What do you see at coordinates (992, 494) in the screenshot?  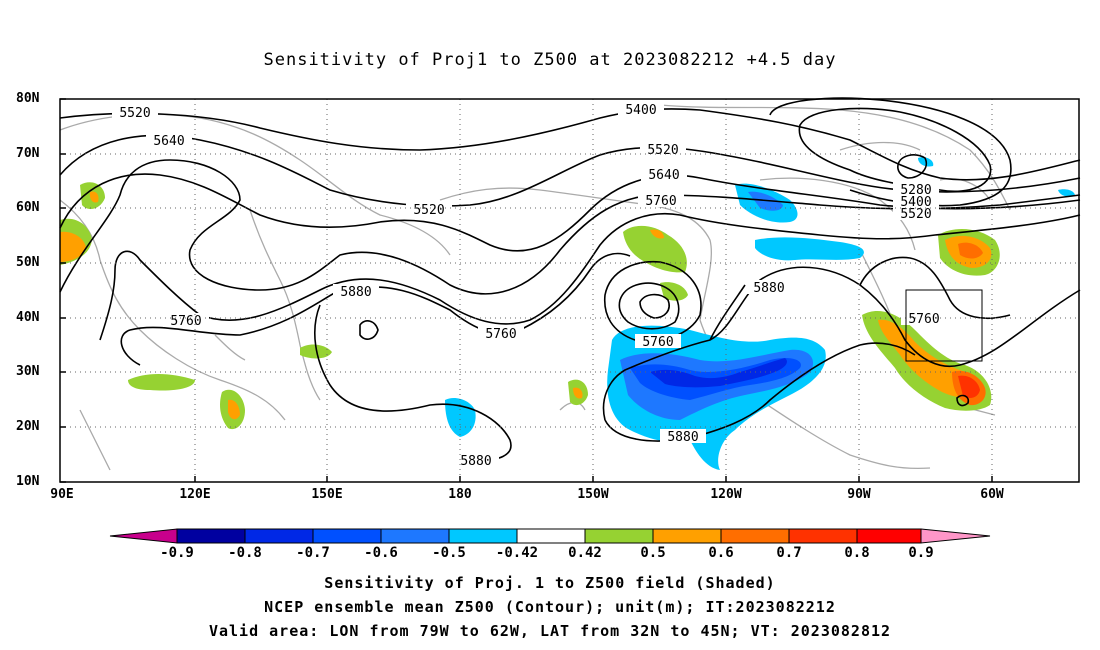 I see `lon-label: 60W` at bounding box center [992, 494].